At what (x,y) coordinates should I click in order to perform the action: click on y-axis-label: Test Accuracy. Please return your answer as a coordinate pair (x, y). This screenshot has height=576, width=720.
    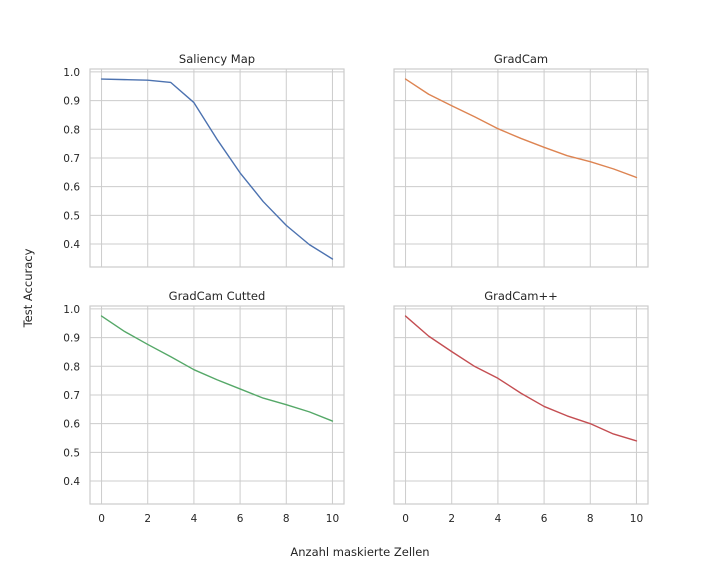
    Looking at the image, I should click on (28, 288).